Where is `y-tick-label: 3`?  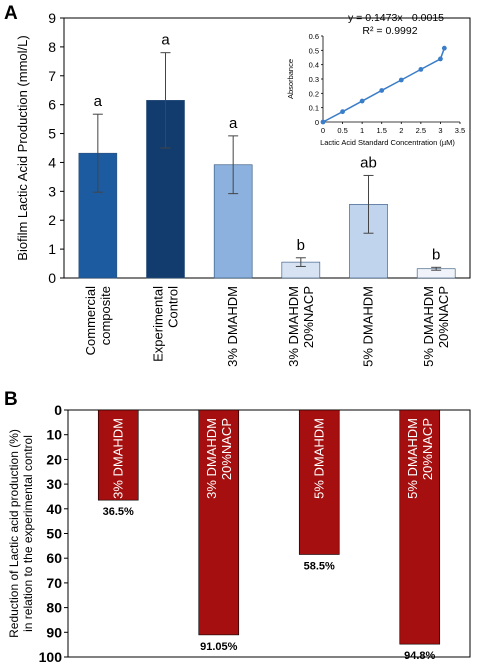
y-tick-label: 3 is located at coordinates (52, 191).